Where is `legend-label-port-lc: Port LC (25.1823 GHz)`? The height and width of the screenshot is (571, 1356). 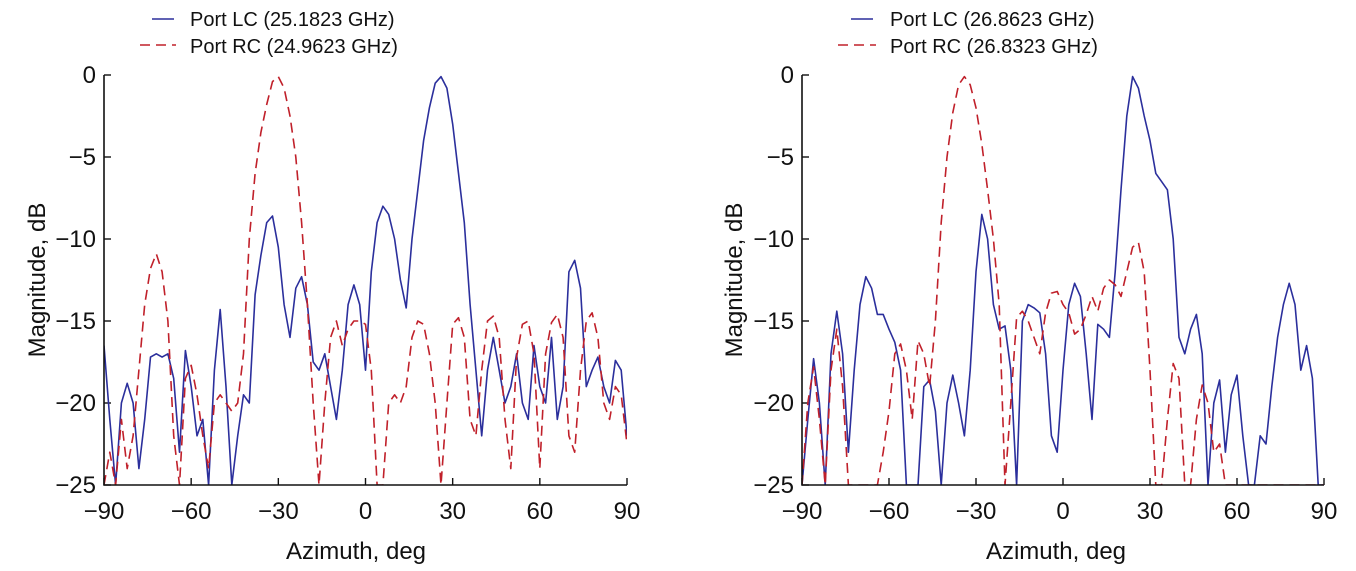 legend-label-port-lc: Port LC (25.1823 GHz) is located at coordinates (292, 20).